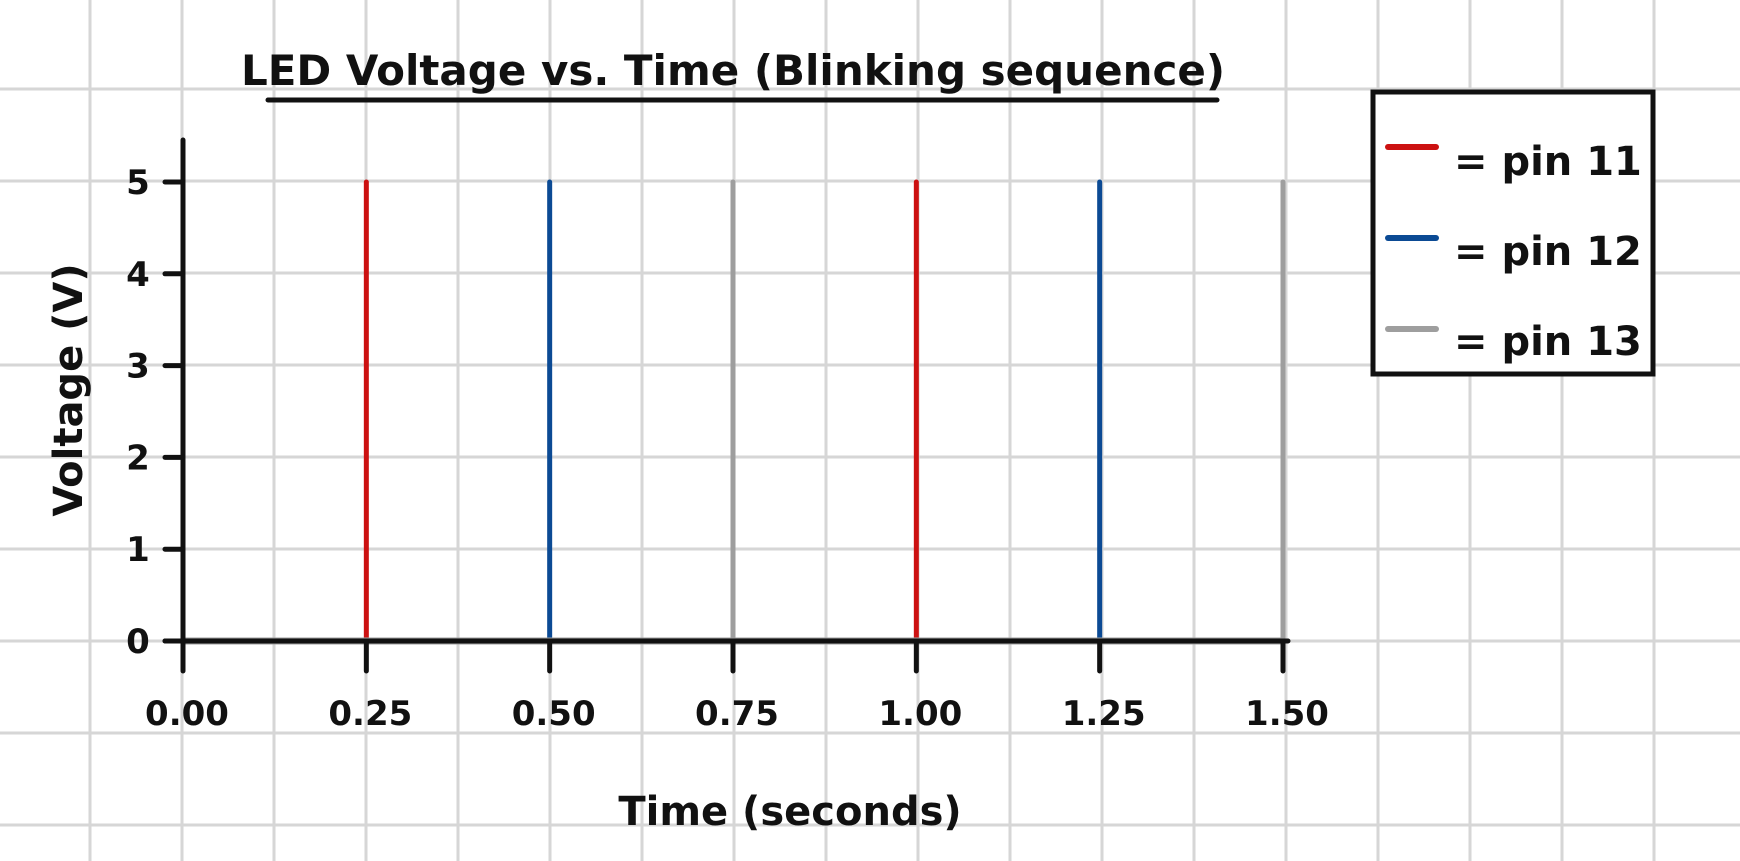 This screenshot has width=1740, height=861. What do you see at coordinates (1104, 714) in the screenshot?
I see `x-tick-label: 1.25` at bounding box center [1104, 714].